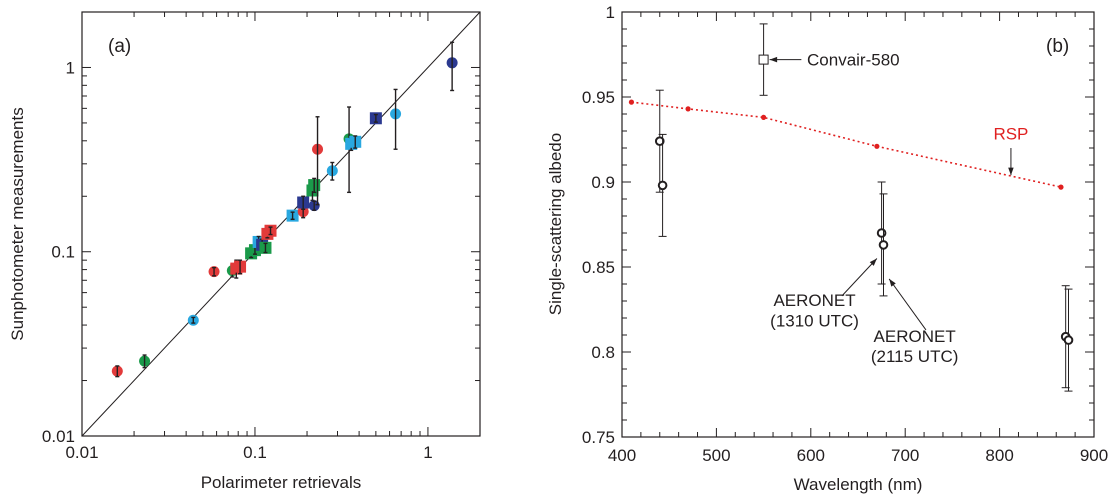 Image resolution: width=1114 pixels, height=496 pixels. I want to click on aeronet-1310-arrow-head, so click(873, 262).